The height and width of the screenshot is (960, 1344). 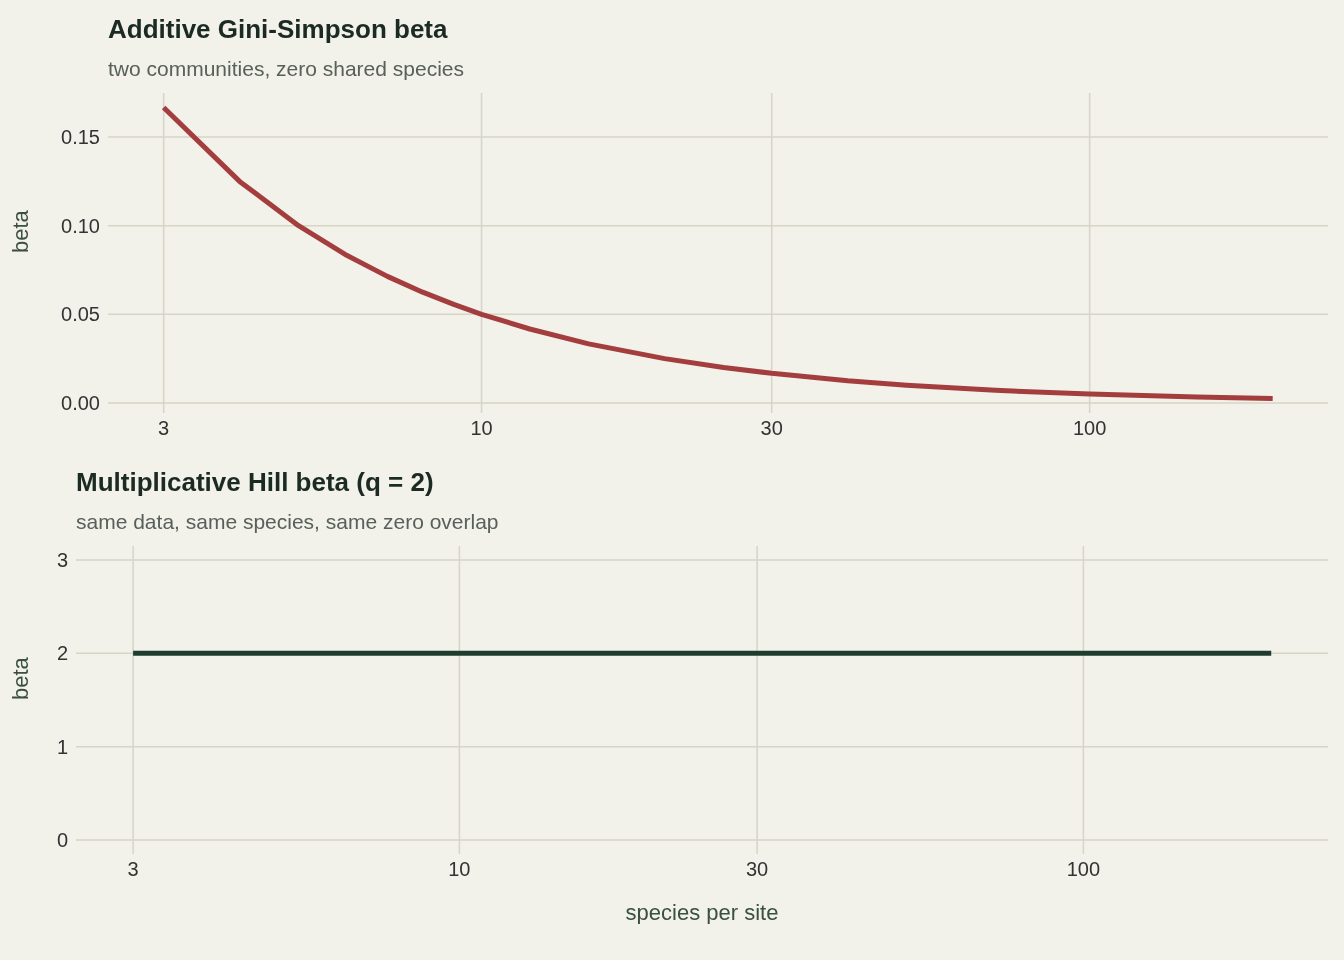 I want to click on y-tick-label: 0.15, so click(x=80, y=137).